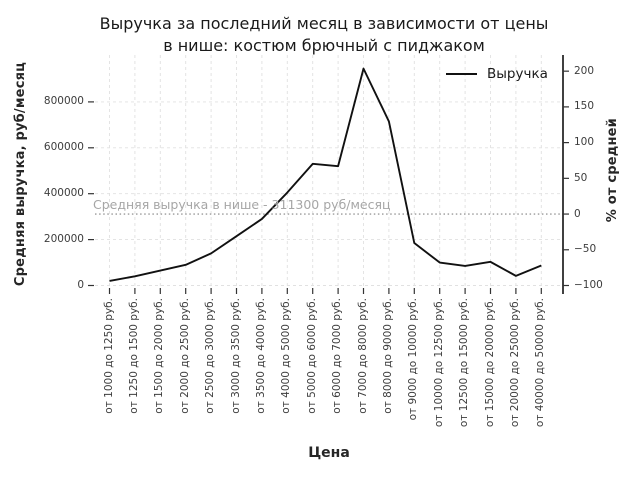 The image size is (640, 480). I want to click on y-right-tick-label: −50, so click(585, 249).